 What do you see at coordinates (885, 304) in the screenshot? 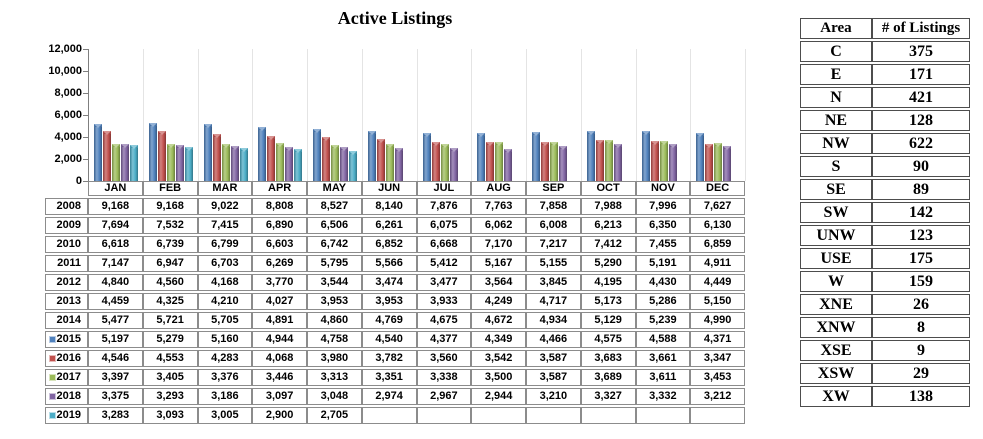
I see `area-row-XNE: XNE 26` at bounding box center [885, 304].